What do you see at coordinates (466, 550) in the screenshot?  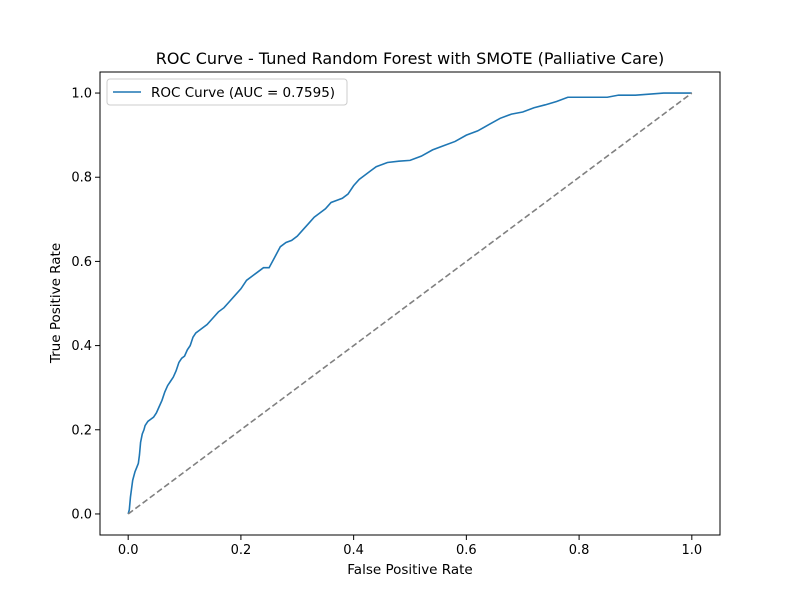 I see `x-tick-label: 0.6` at bounding box center [466, 550].